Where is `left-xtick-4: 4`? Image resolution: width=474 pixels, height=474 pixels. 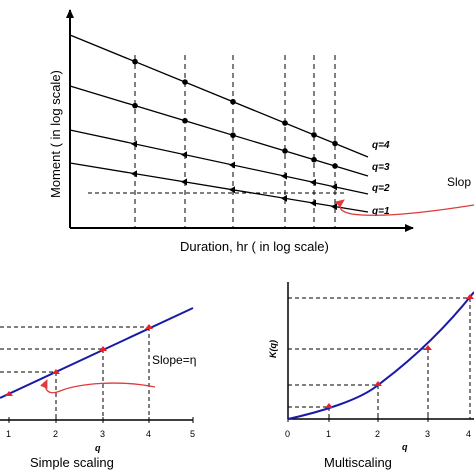 left-xtick-4: 4 is located at coordinates (148, 434).